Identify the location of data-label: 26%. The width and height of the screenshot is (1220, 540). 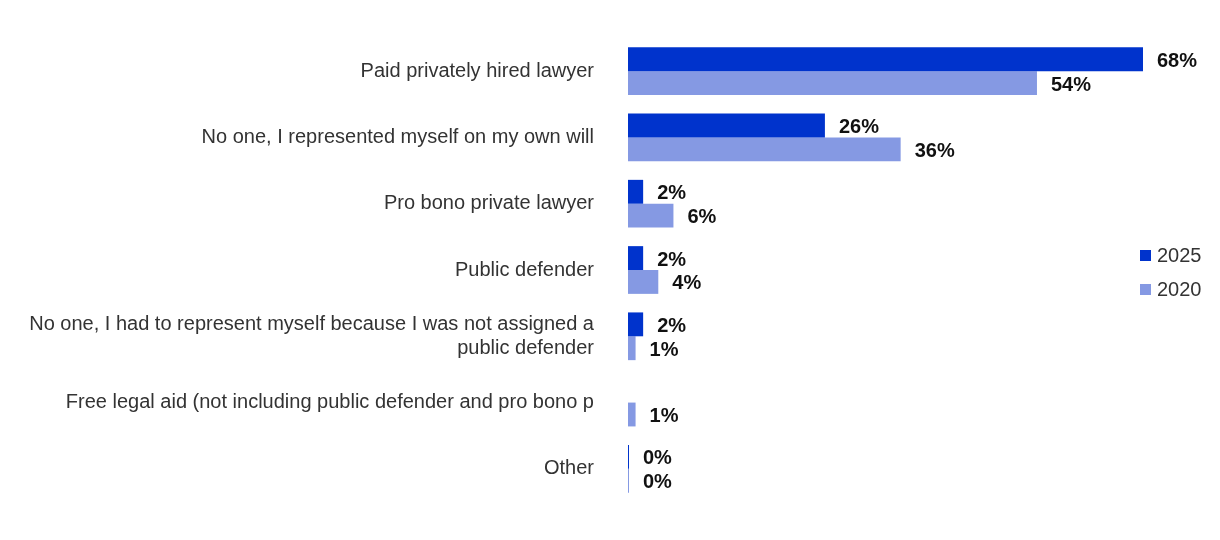
(859, 126).